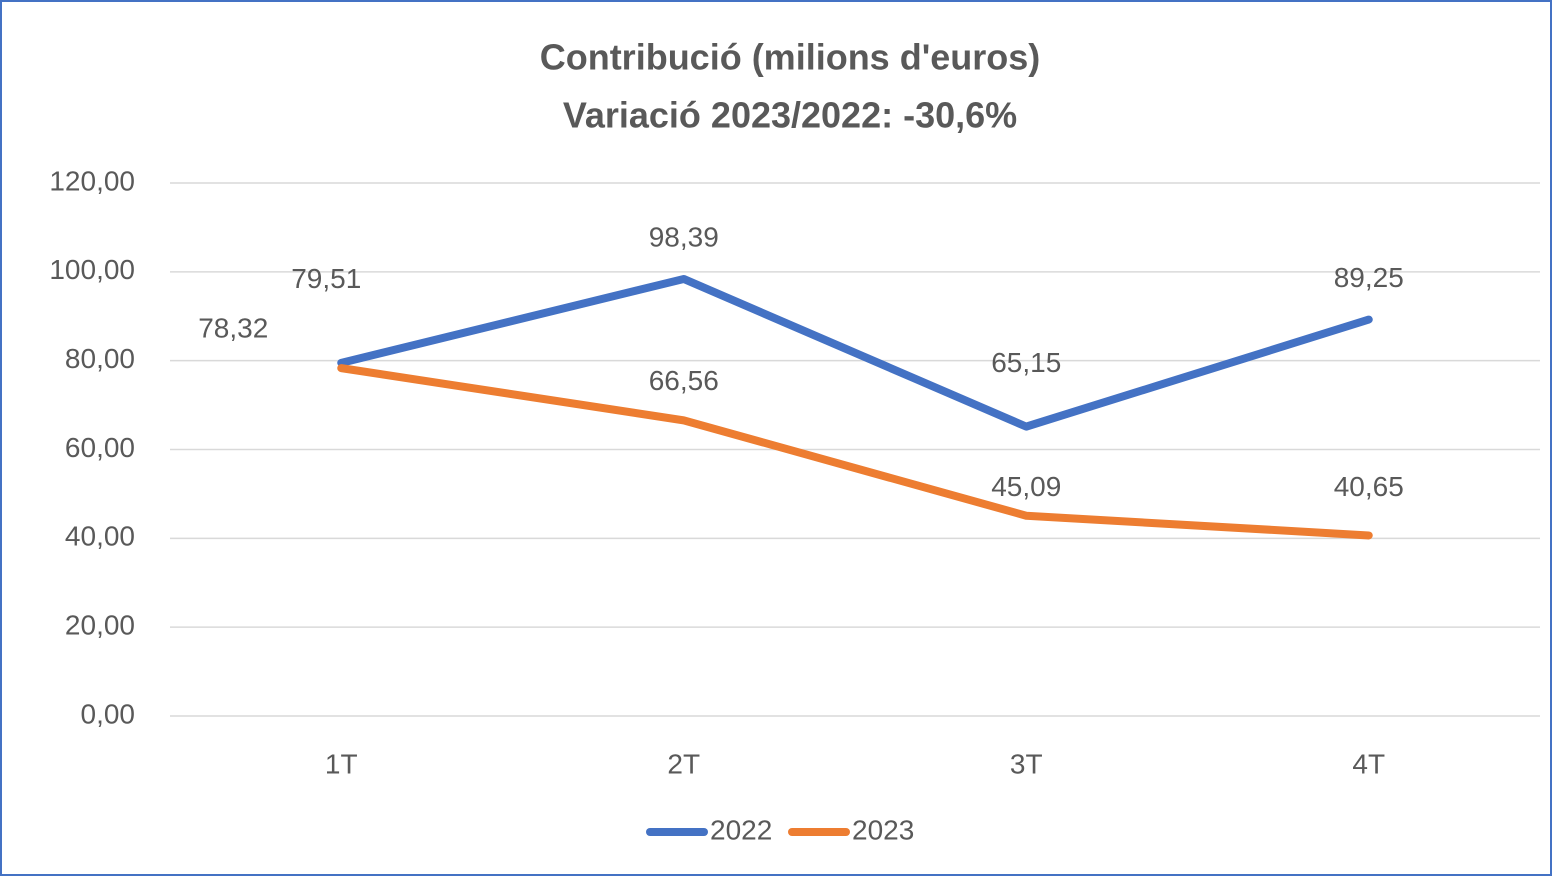 This screenshot has height=876, width=1552. What do you see at coordinates (684, 380) in the screenshot?
I see `data-label: 66,56` at bounding box center [684, 380].